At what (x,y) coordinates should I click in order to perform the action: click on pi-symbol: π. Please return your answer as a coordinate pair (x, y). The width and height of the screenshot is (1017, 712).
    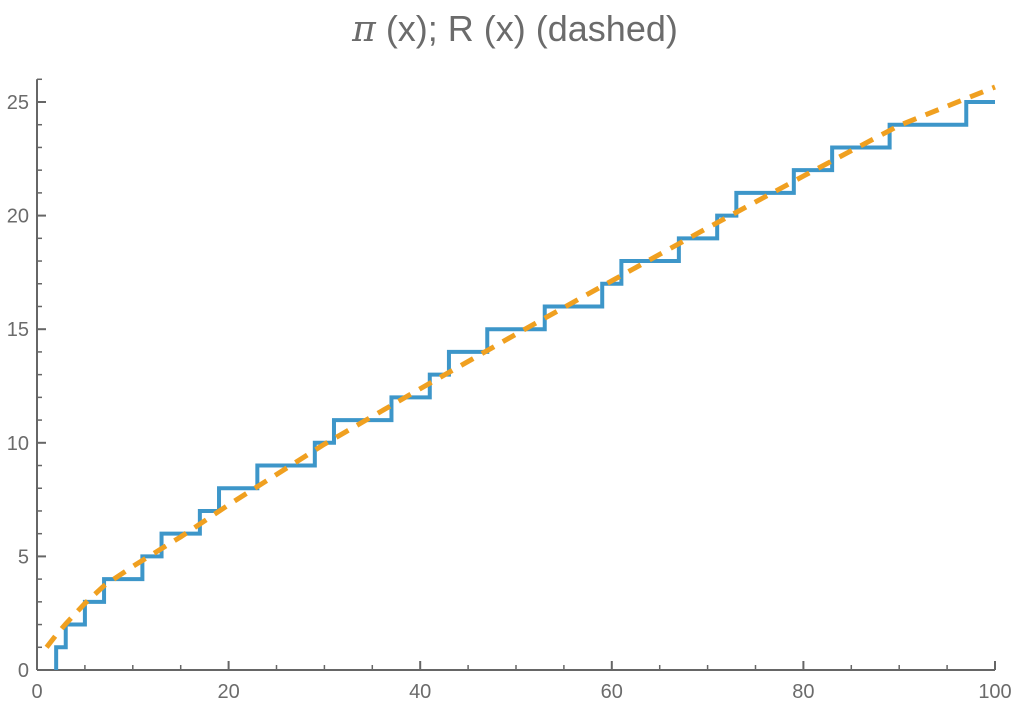
    Looking at the image, I should click on (364, 29).